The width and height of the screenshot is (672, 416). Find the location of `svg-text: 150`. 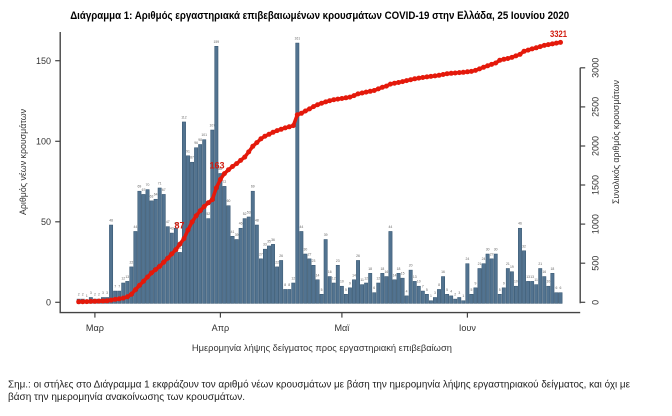

svg-text: 150 is located at coordinates (43, 61).